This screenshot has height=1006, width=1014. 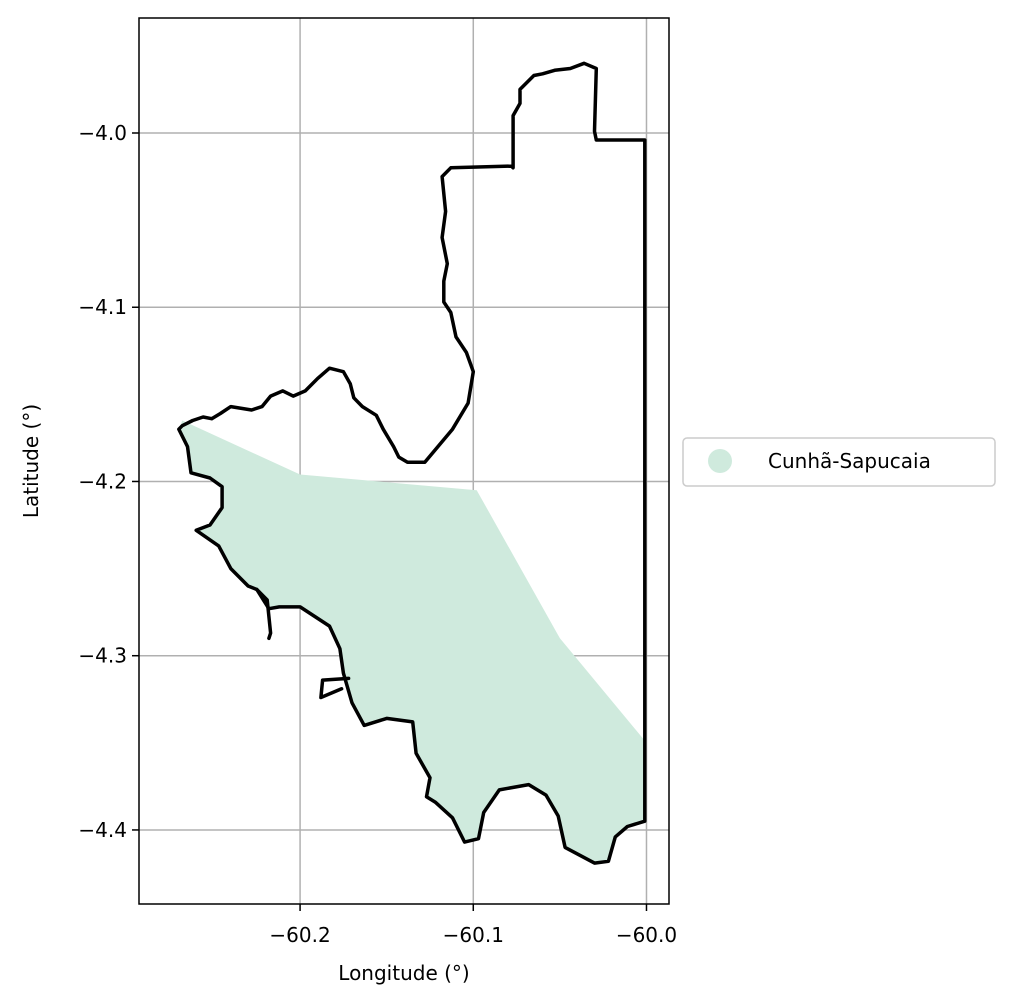 What do you see at coordinates (102, 133) in the screenshot?
I see `y-tick-label: −4.0` at bounding box center [102, 133].